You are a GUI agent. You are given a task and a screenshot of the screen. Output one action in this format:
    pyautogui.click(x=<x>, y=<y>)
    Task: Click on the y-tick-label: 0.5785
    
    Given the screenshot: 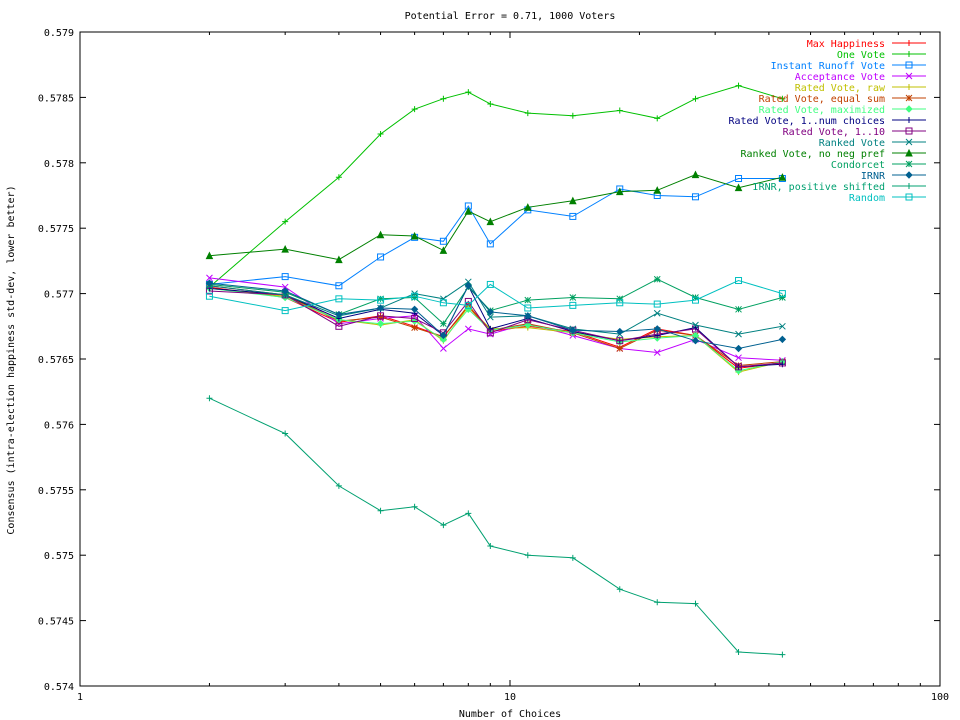 What is the action you would take?
    pyautogui.click(x=56, y=98)
    